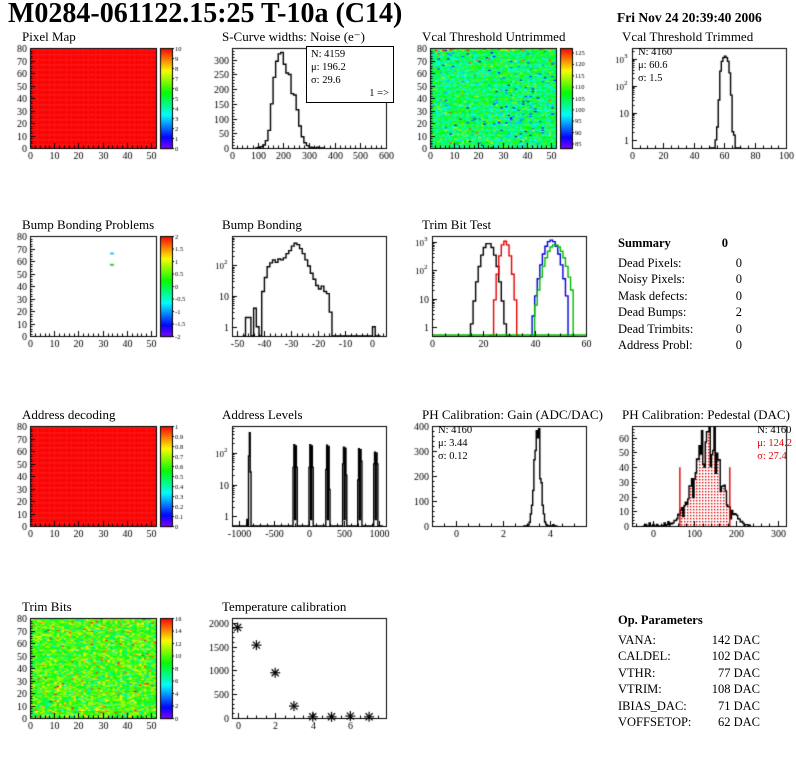 The image size is (796, 772). I want to click on summary-label: Address Probl:, so click(655, 345).